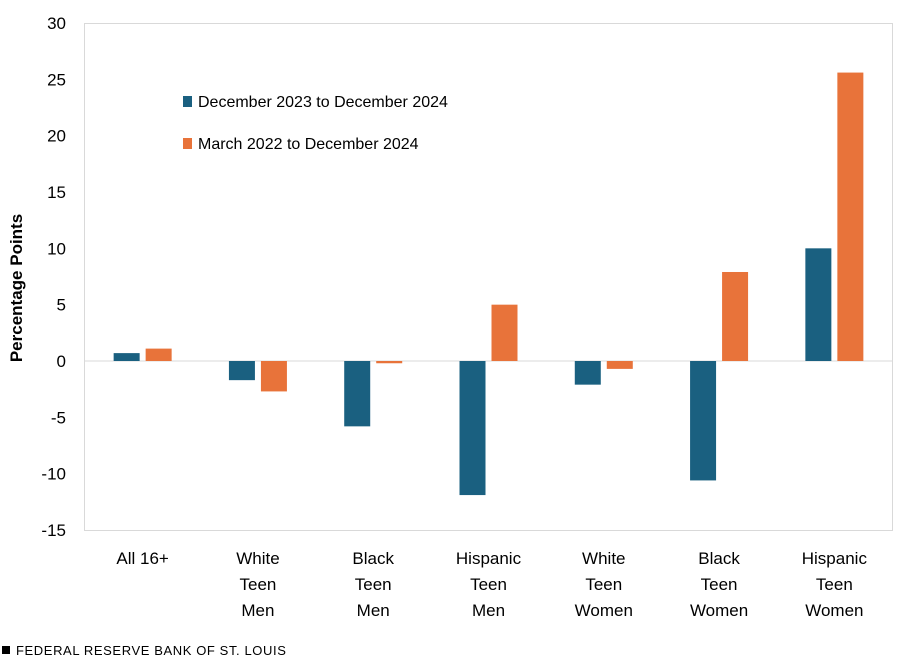 This screenshot has height=660, width=909. What do you see at coordinates (61, 361) in the screenshot?
I see `y-tick-label: 0` at bounding box center [61, 361].